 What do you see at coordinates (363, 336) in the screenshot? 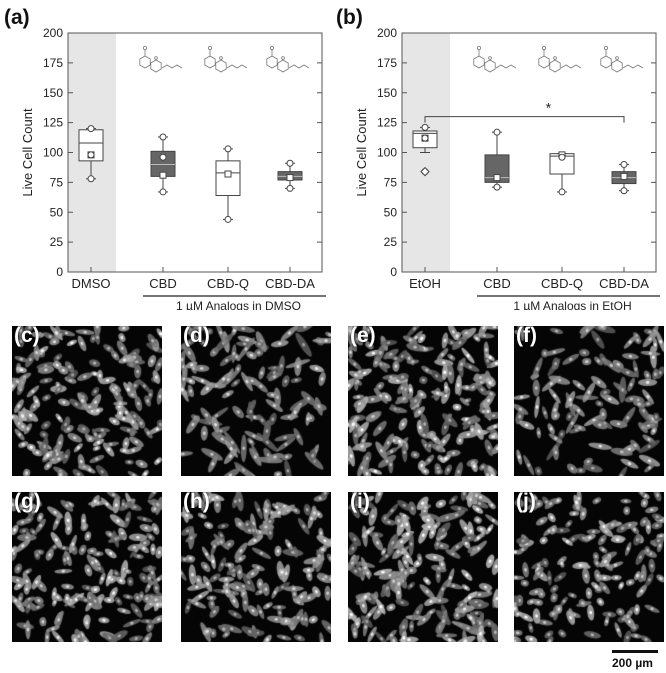
I see `micrograph-label: (e)` at bounding box center [363, 336].